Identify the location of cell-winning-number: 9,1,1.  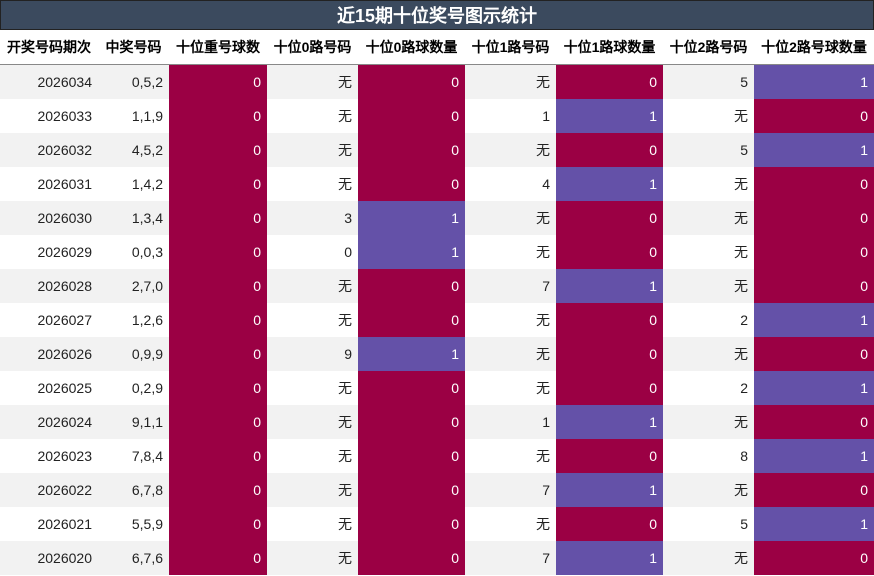
(133, 422).